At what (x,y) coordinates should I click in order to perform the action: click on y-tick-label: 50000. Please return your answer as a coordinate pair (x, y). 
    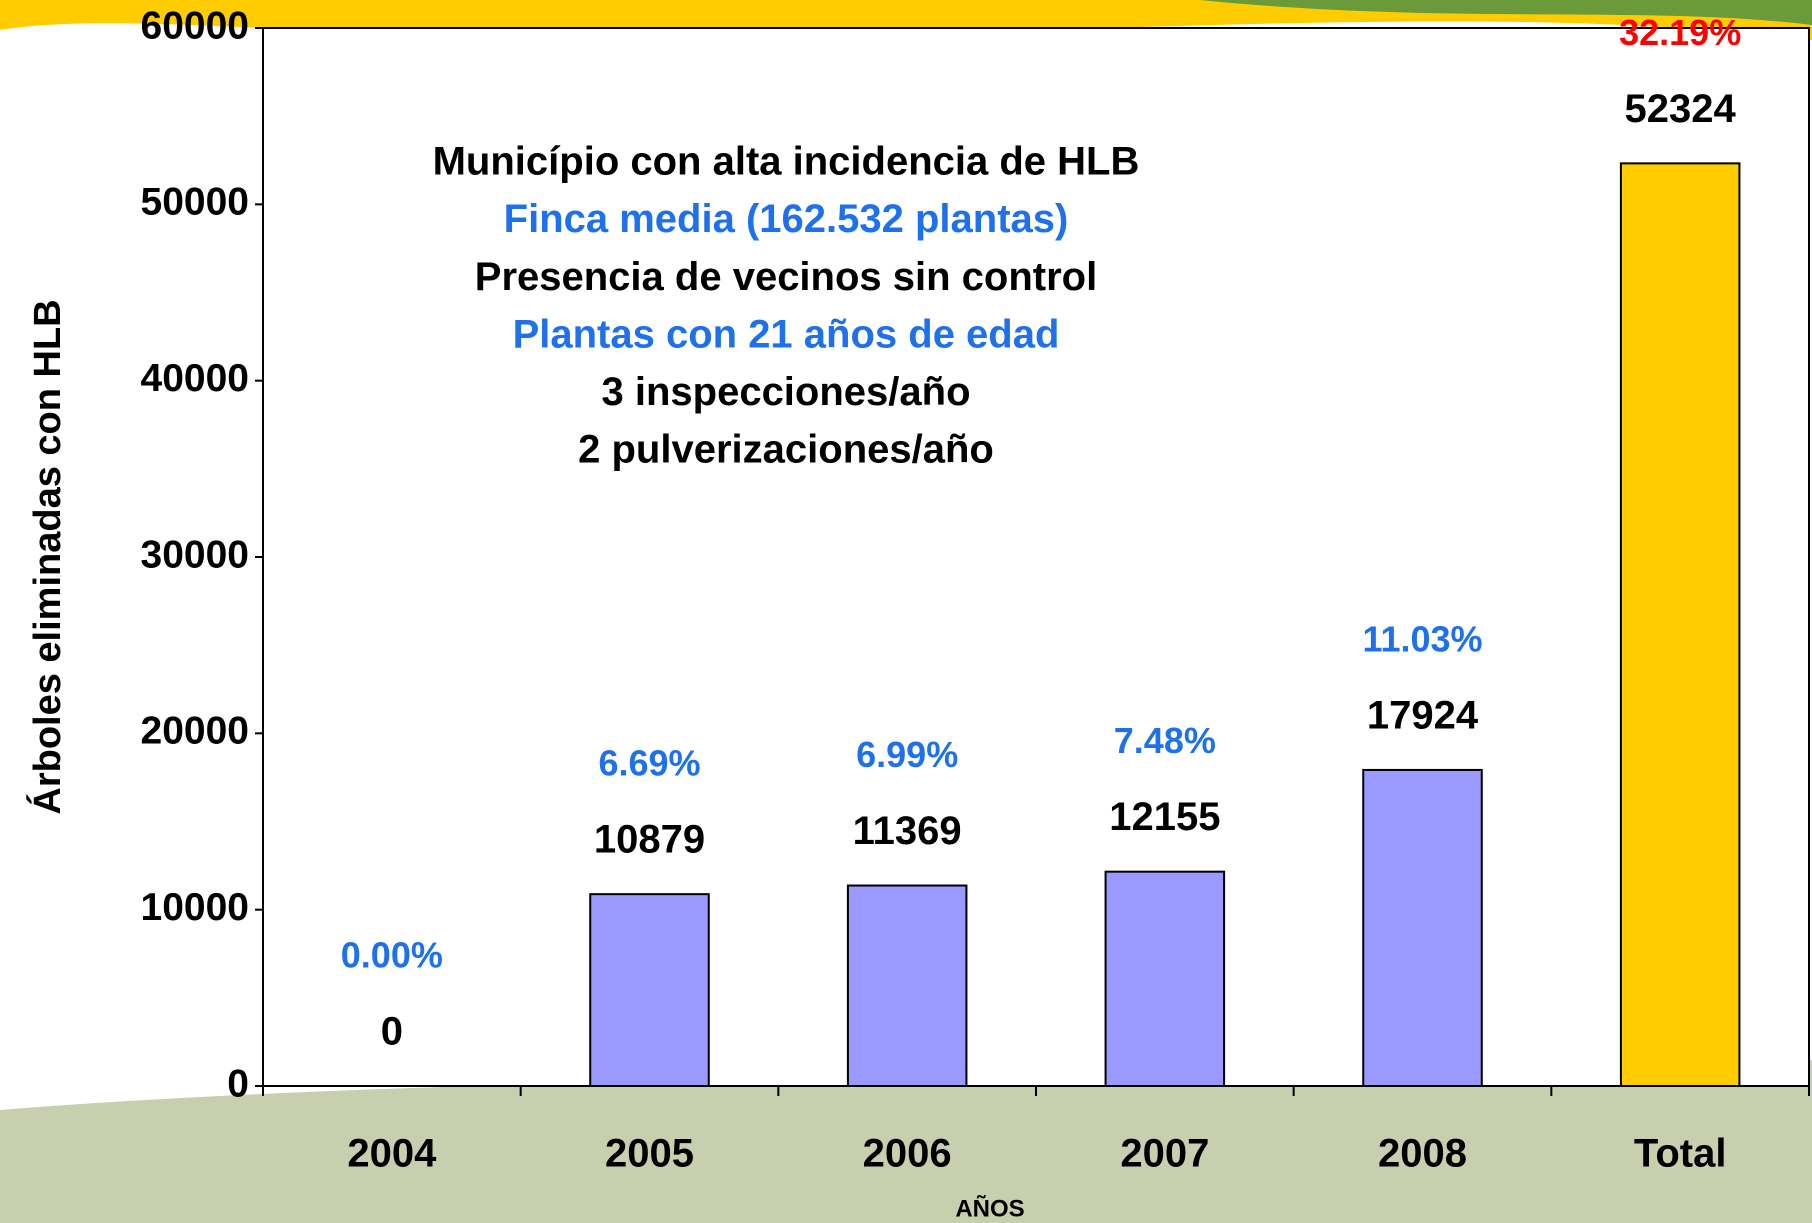
    Looking at the image, I should click on (195, 202).